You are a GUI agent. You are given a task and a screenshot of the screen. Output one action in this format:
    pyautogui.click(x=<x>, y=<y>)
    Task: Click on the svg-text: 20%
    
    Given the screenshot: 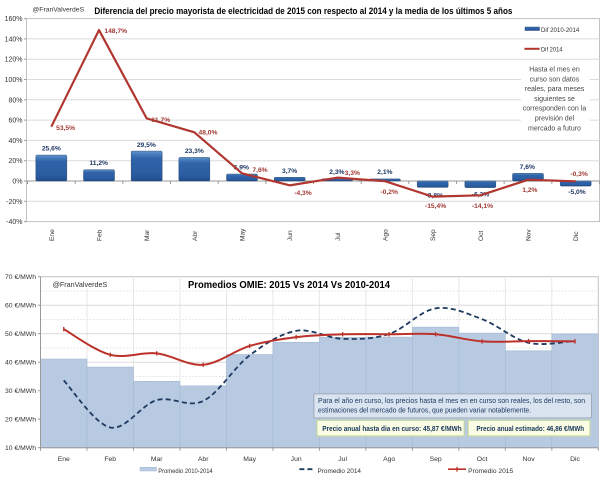 What is the action you would take?
    pyautogui.click(x=15, y=161)
    